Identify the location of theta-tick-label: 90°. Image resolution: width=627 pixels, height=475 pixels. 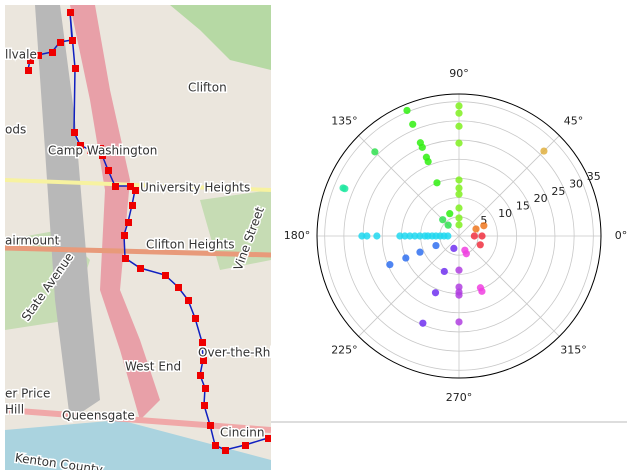
(459, 73).